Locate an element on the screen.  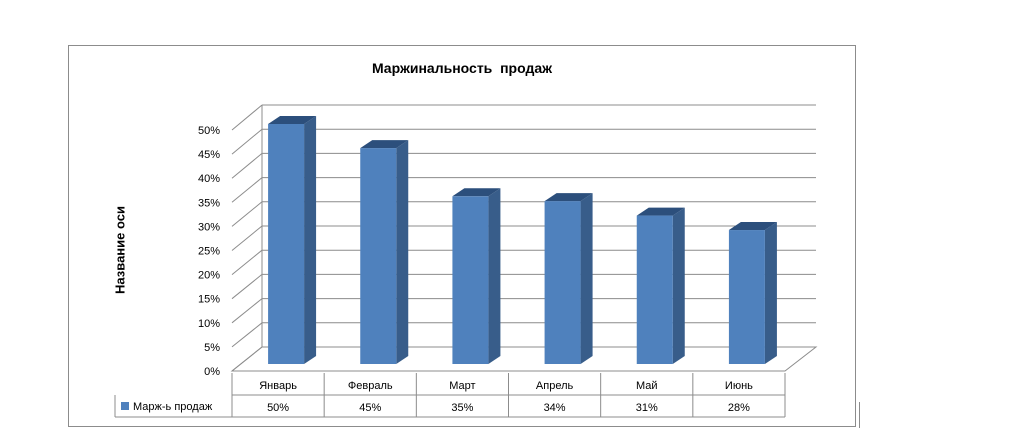
legend-label: Марж-ь продаж is located at coordinates (173, 407).